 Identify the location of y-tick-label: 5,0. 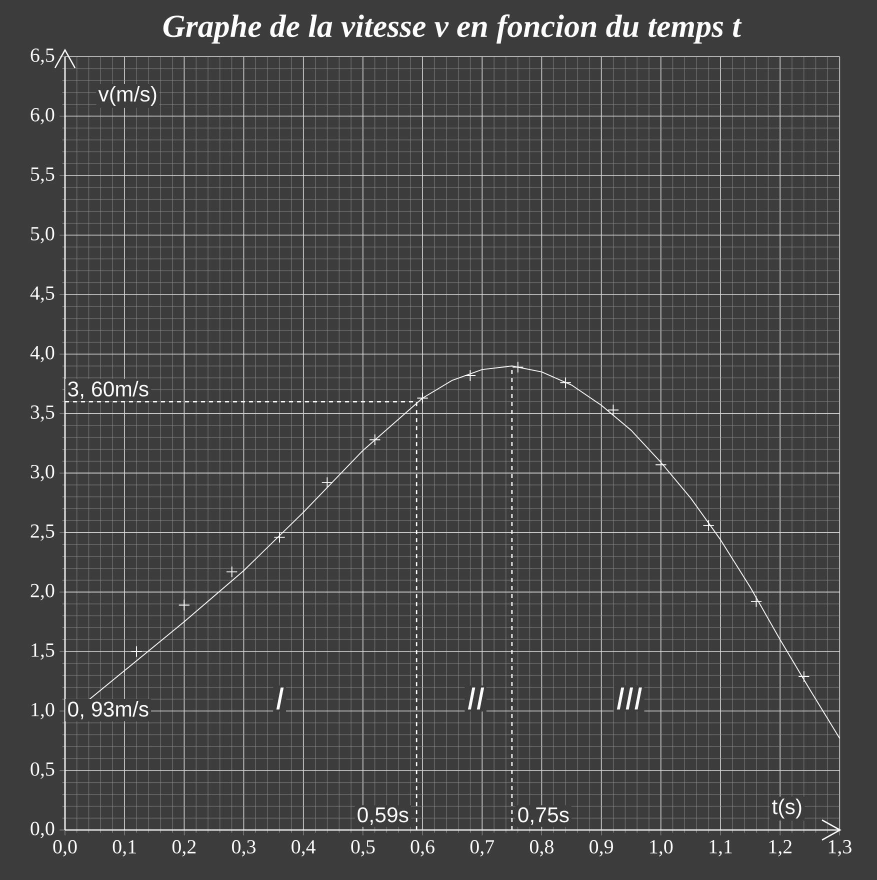
(42, 235).